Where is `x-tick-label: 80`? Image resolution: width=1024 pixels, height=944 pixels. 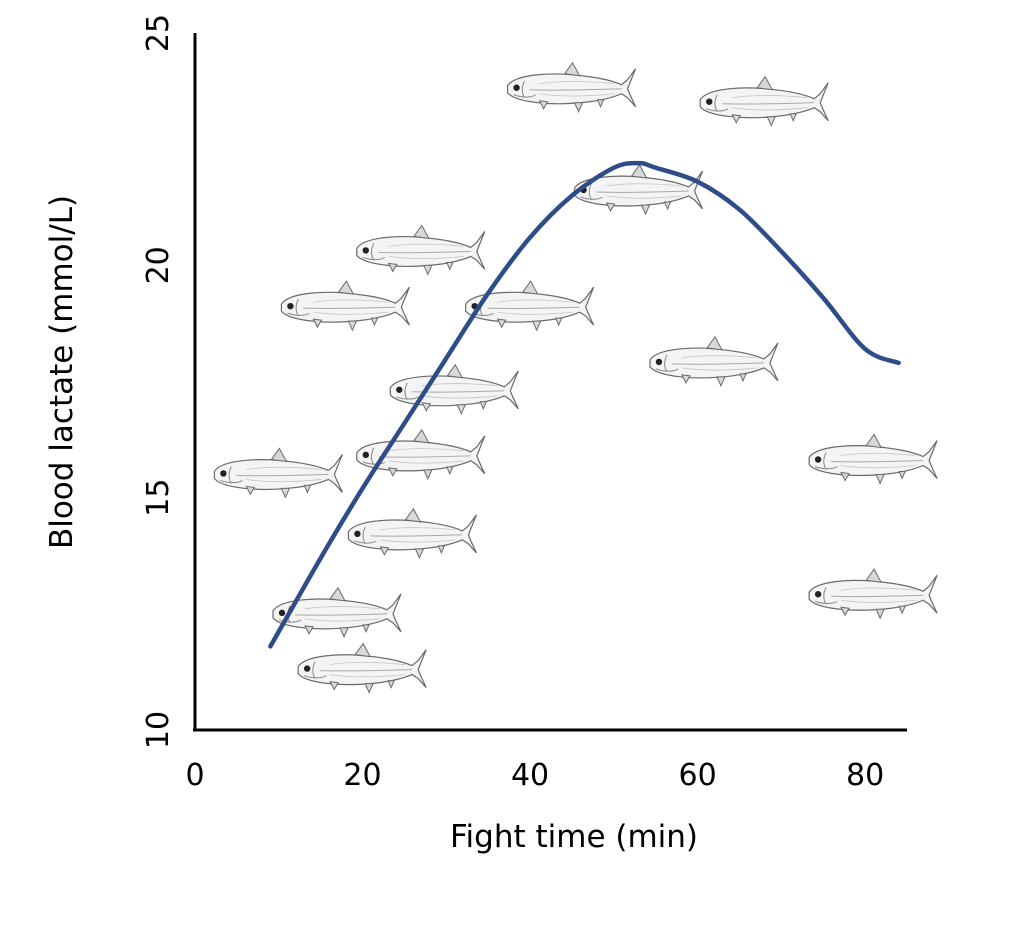
x-tick-label: 80 is located at coordinates (865, 775).